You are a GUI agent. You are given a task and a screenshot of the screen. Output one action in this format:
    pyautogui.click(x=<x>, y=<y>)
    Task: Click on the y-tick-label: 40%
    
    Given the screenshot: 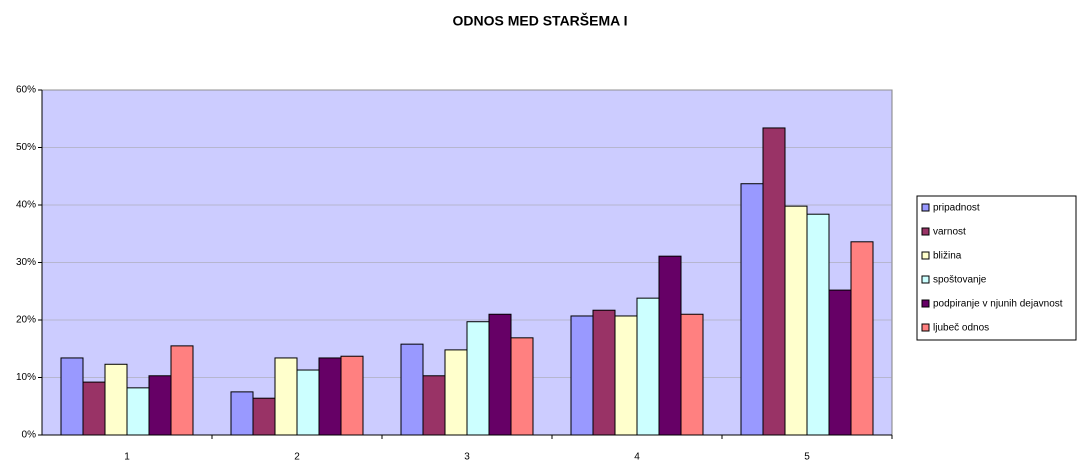 What is the action you would take?
    pyautogui.click(x=26, y=205)
    